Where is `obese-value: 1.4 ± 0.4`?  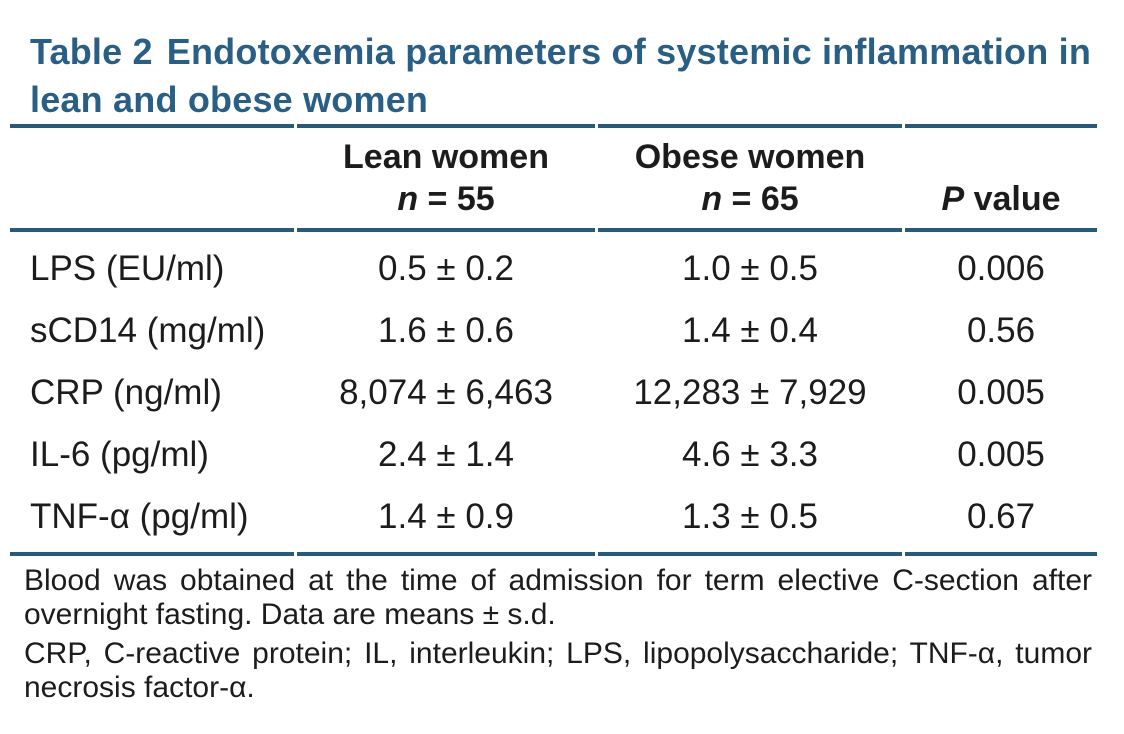
obese-value: 1.4 ± 0.4 is located at coordinates (750, 330).